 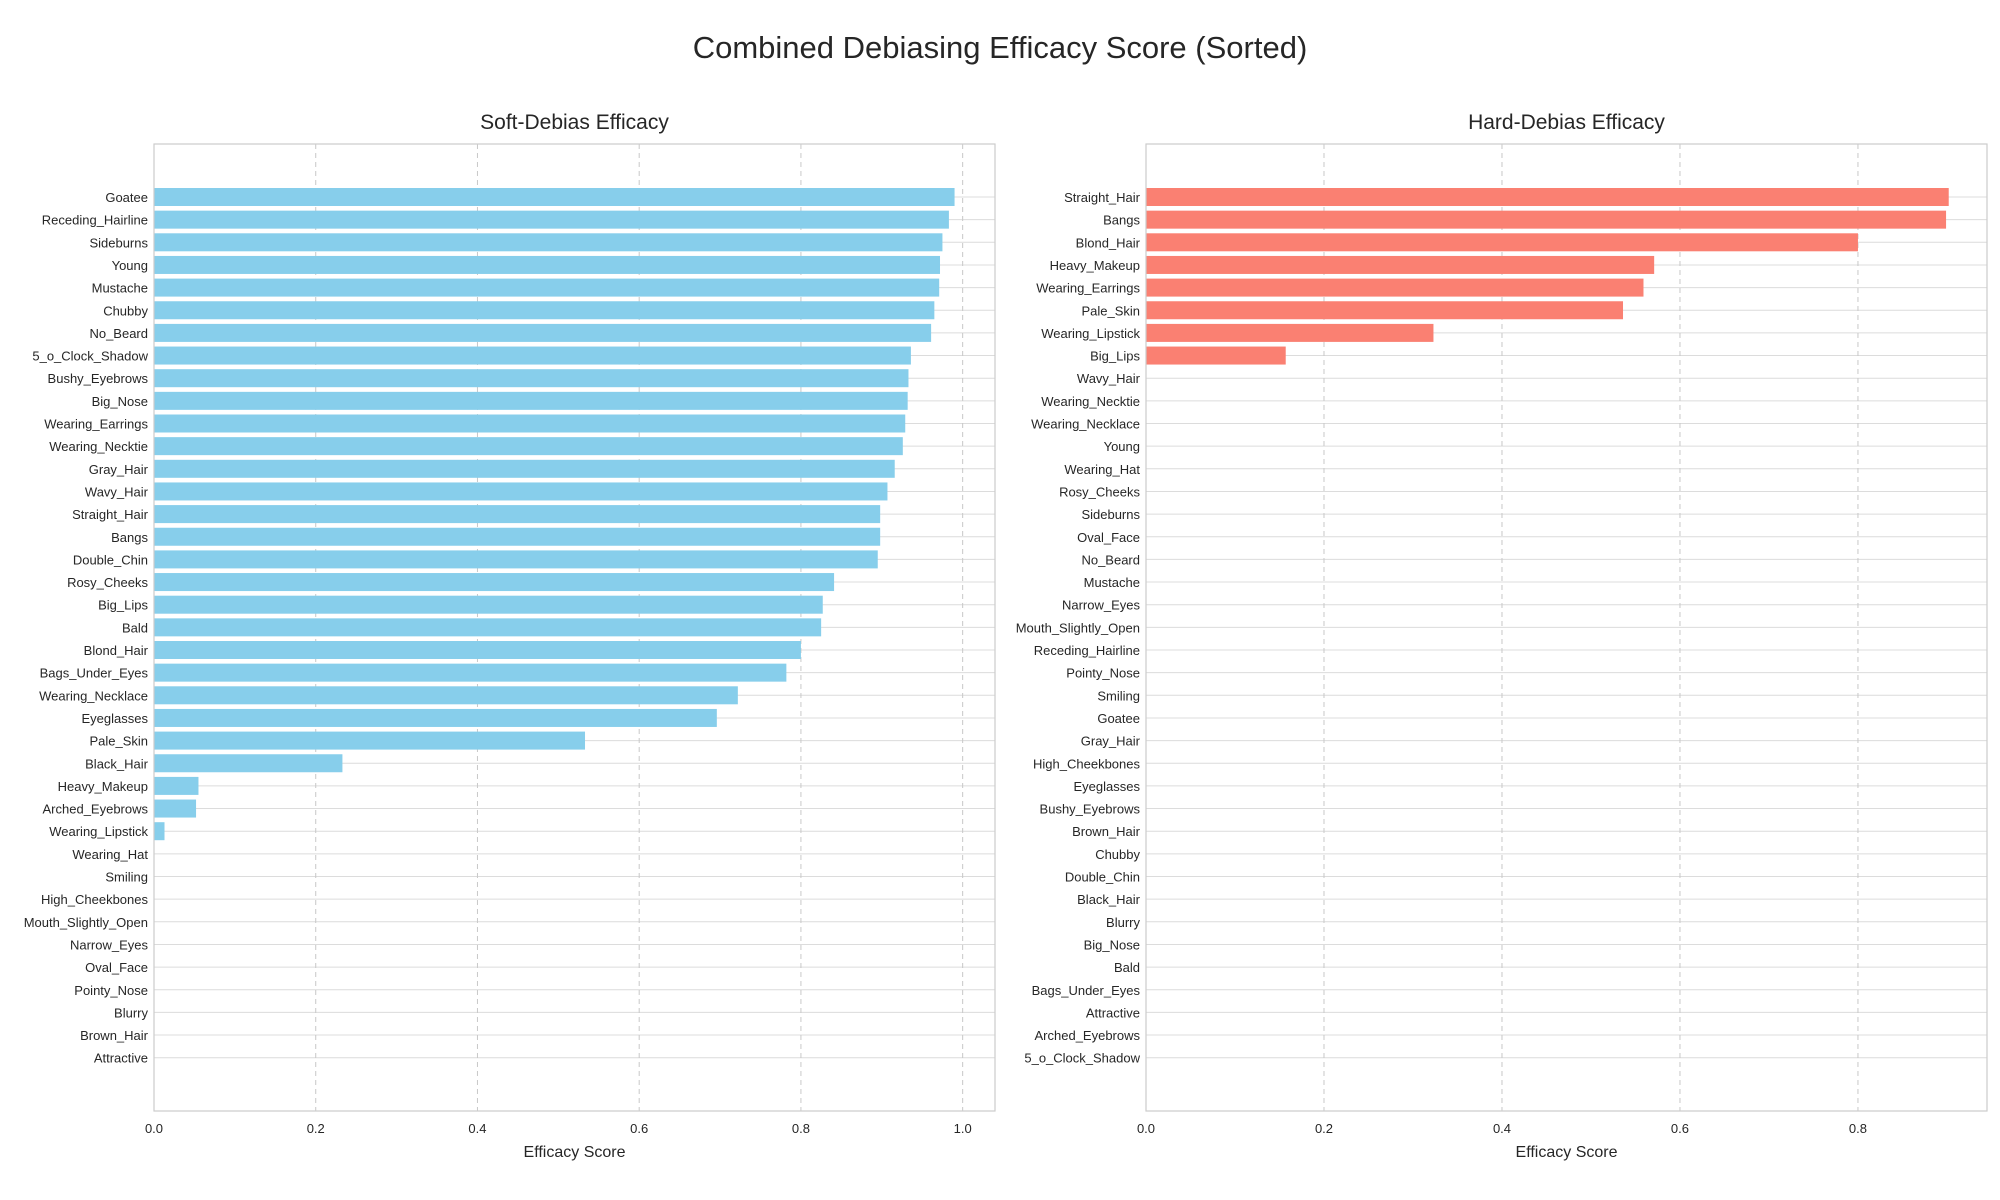 I want to click on hard-category-label: Bangs, so click(x=1121, y=220).